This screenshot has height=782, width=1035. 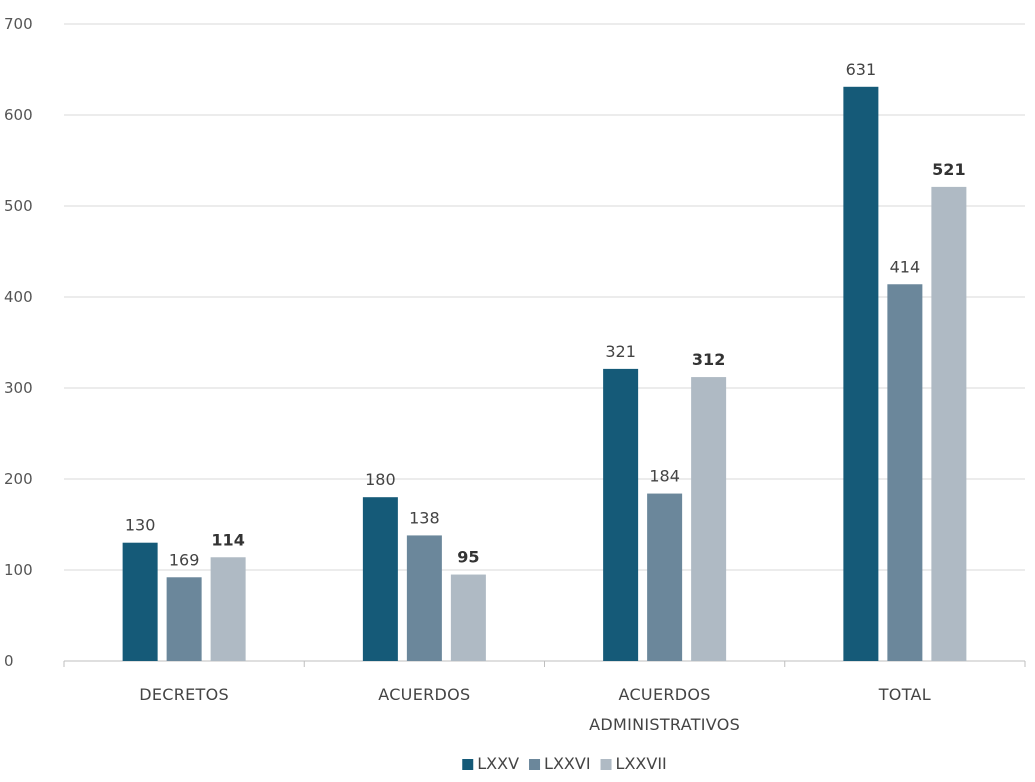 I want to click on legend-label: LXXVI, so click(x=567, y=763).